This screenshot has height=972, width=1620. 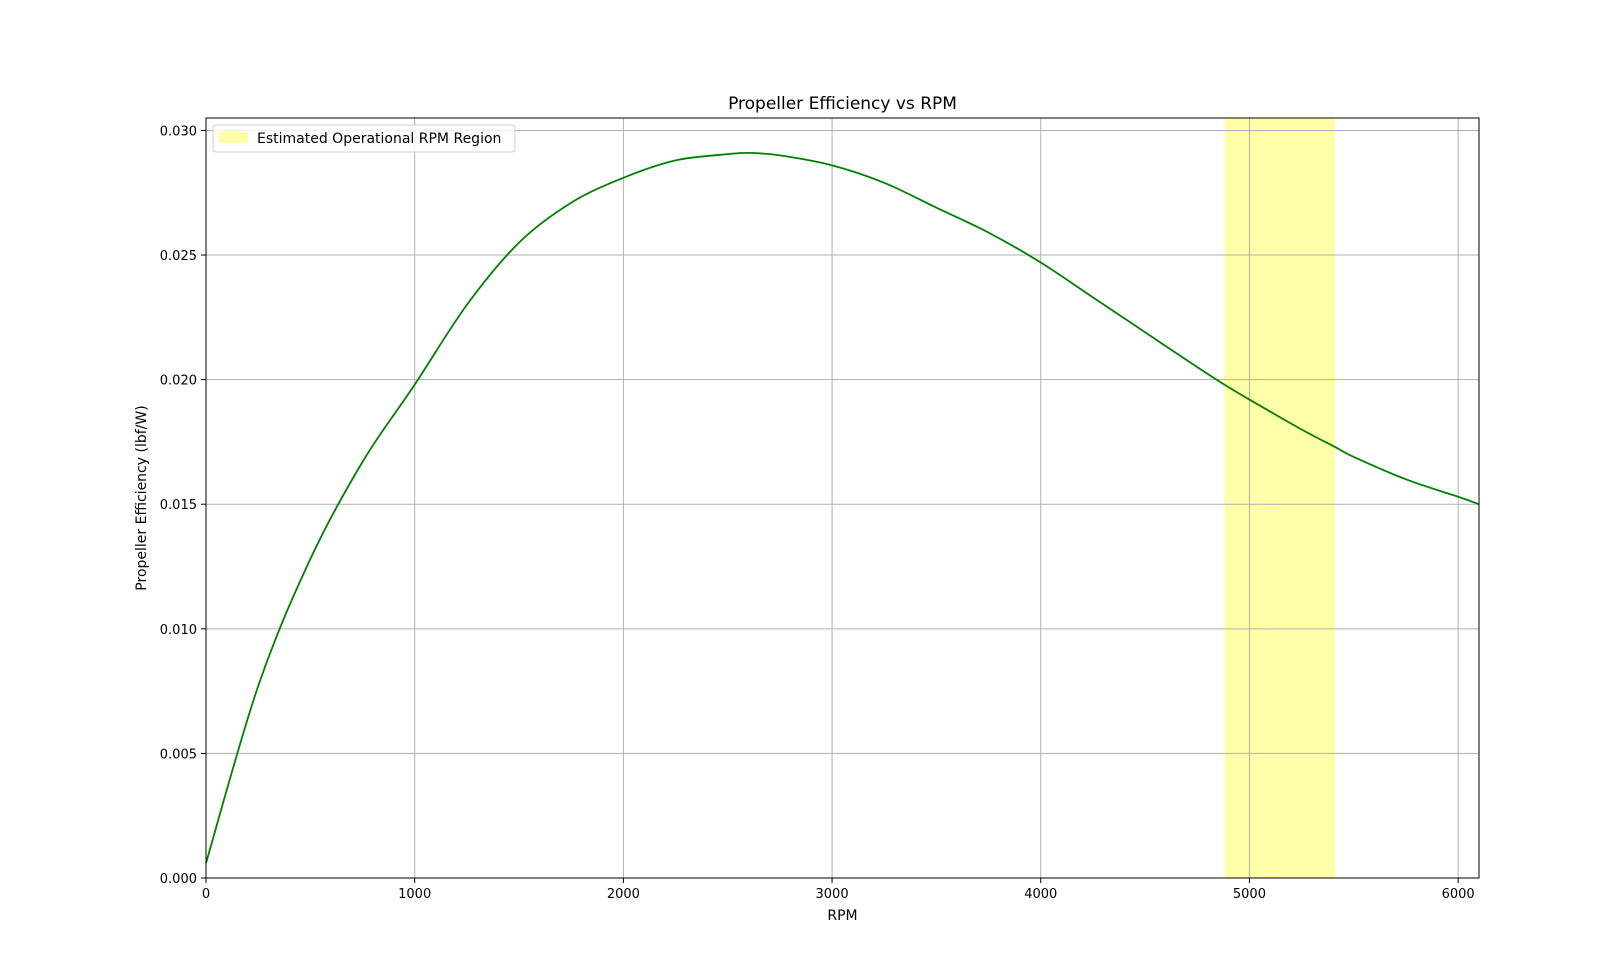 What do you see at coordinates (178, 754) in the screenshot?
I see `y-tick-label: 0.005` at bounding box center [178, 754].